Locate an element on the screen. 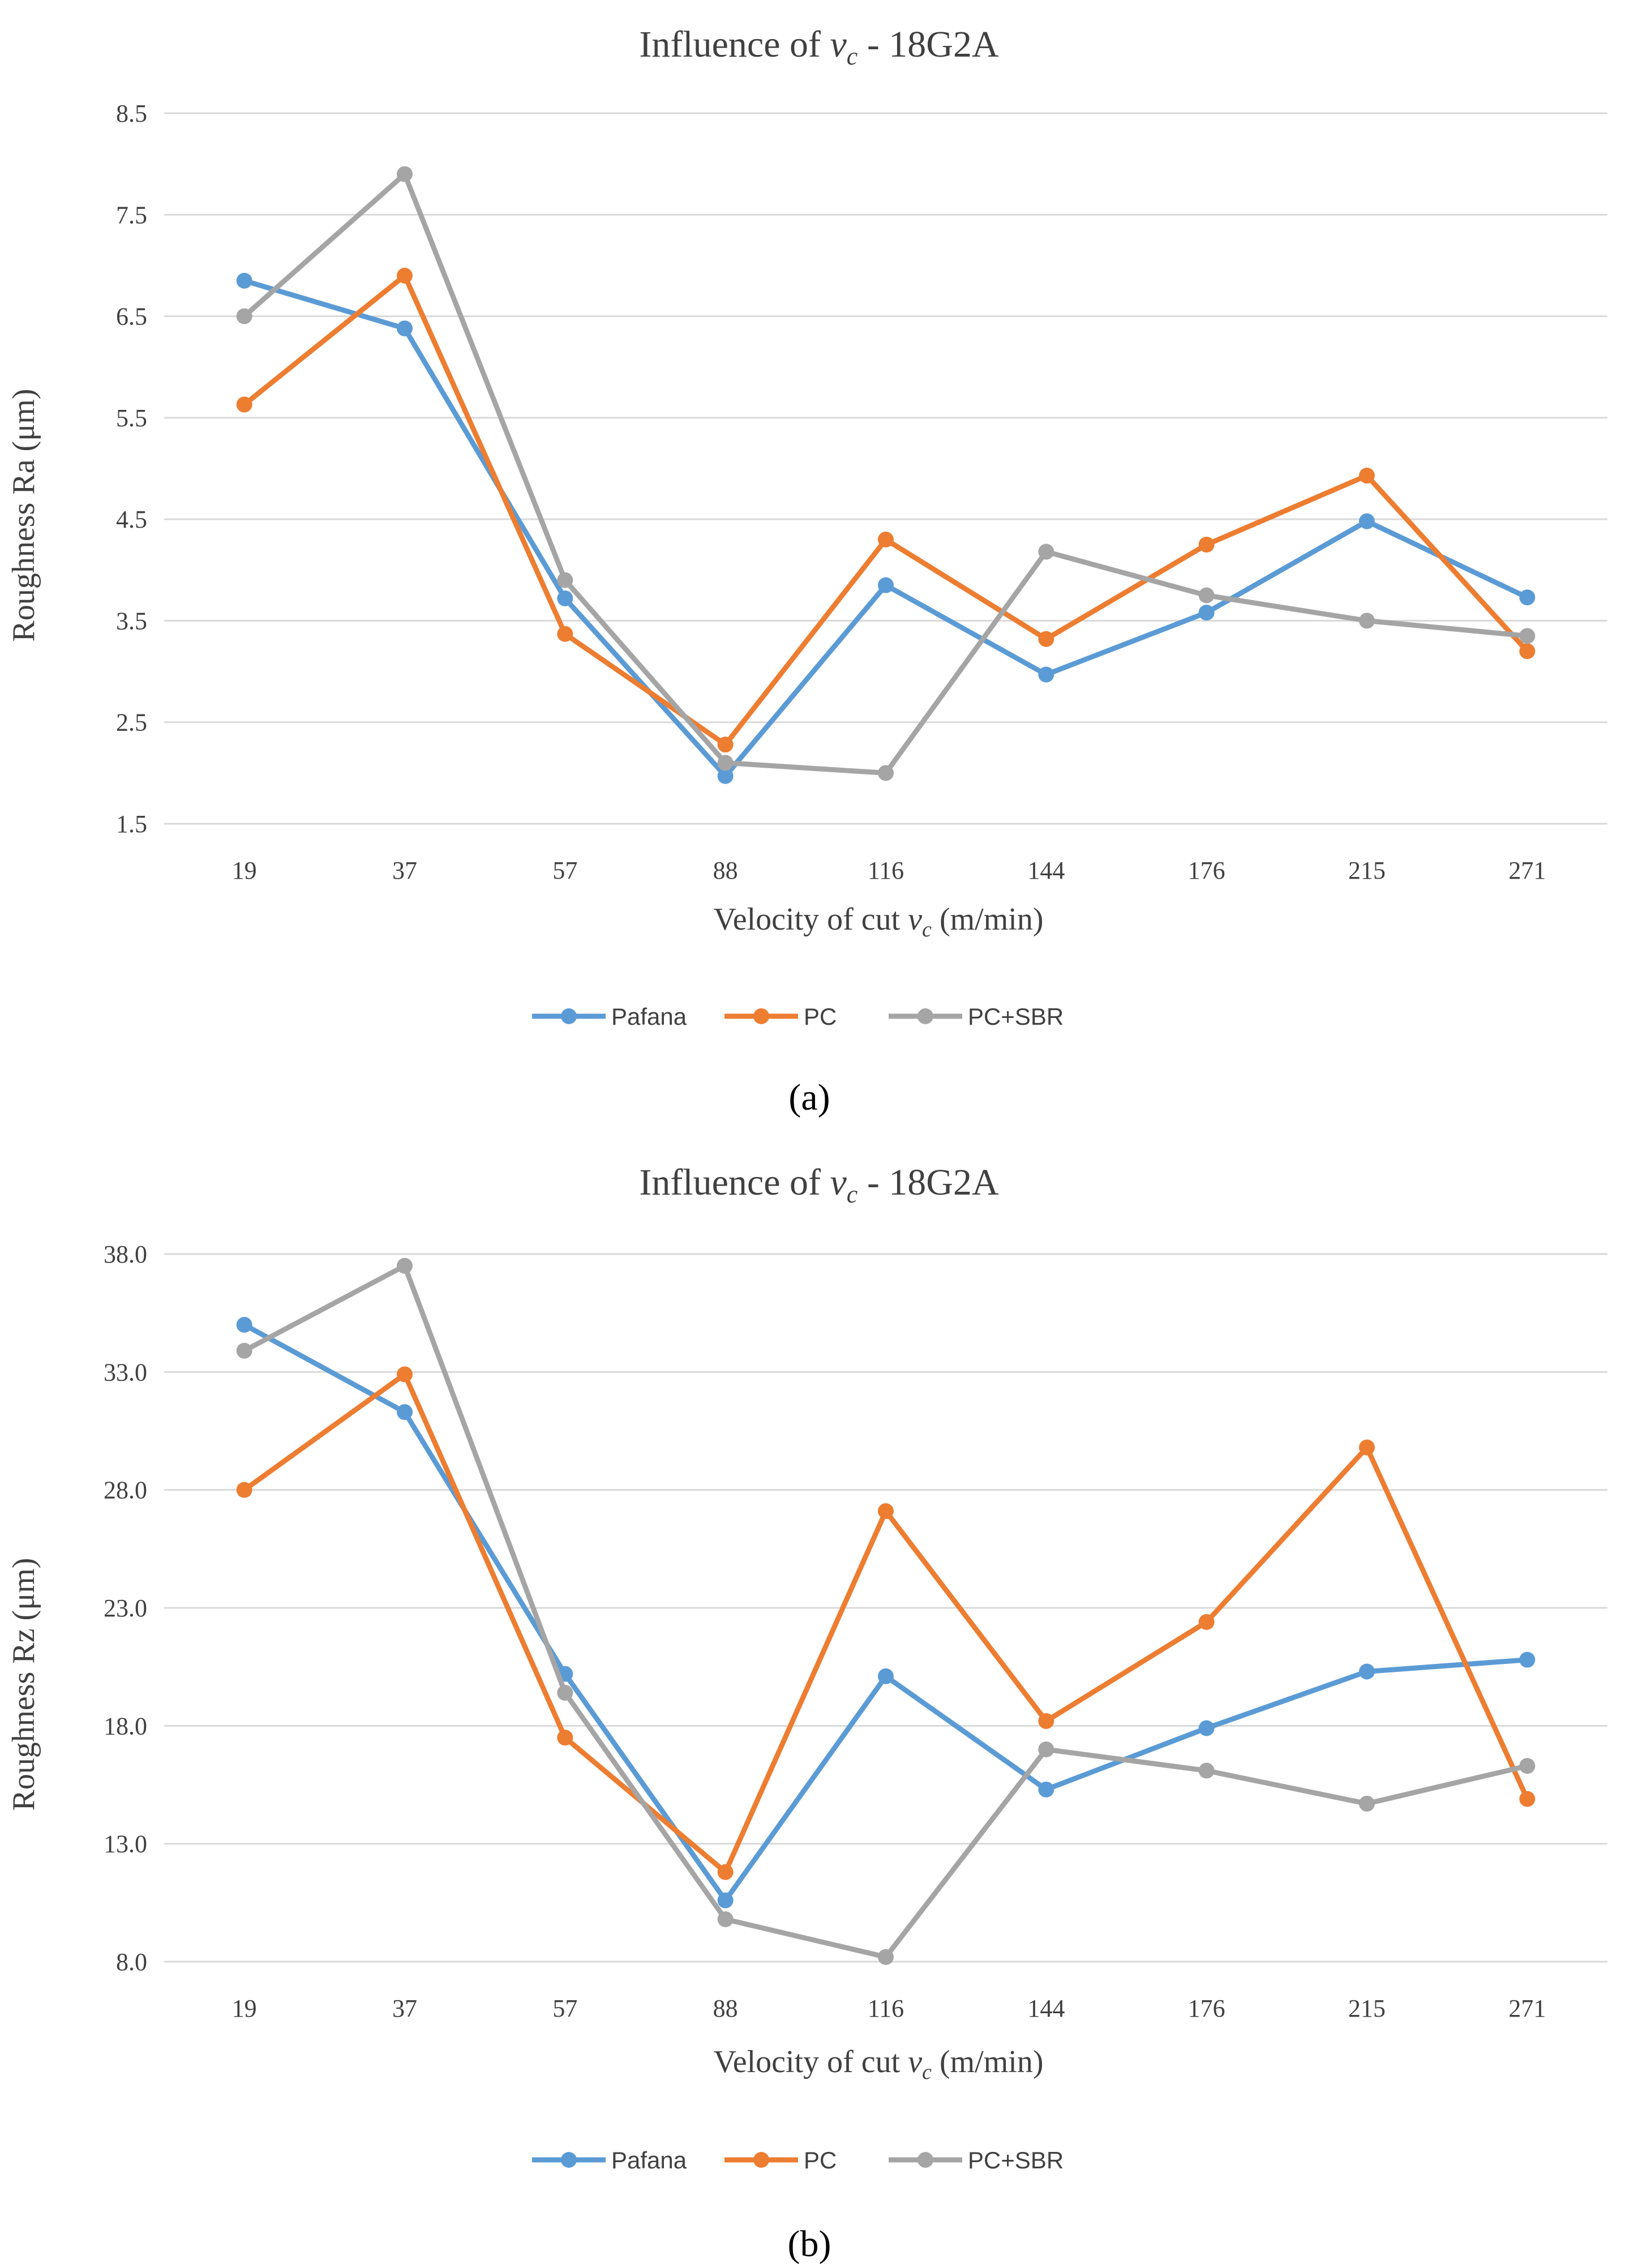 Image resolution: width=1638 pixels, height=2268 pixels. y-tick-label: 7.5 is located at coordinates (131, 215).